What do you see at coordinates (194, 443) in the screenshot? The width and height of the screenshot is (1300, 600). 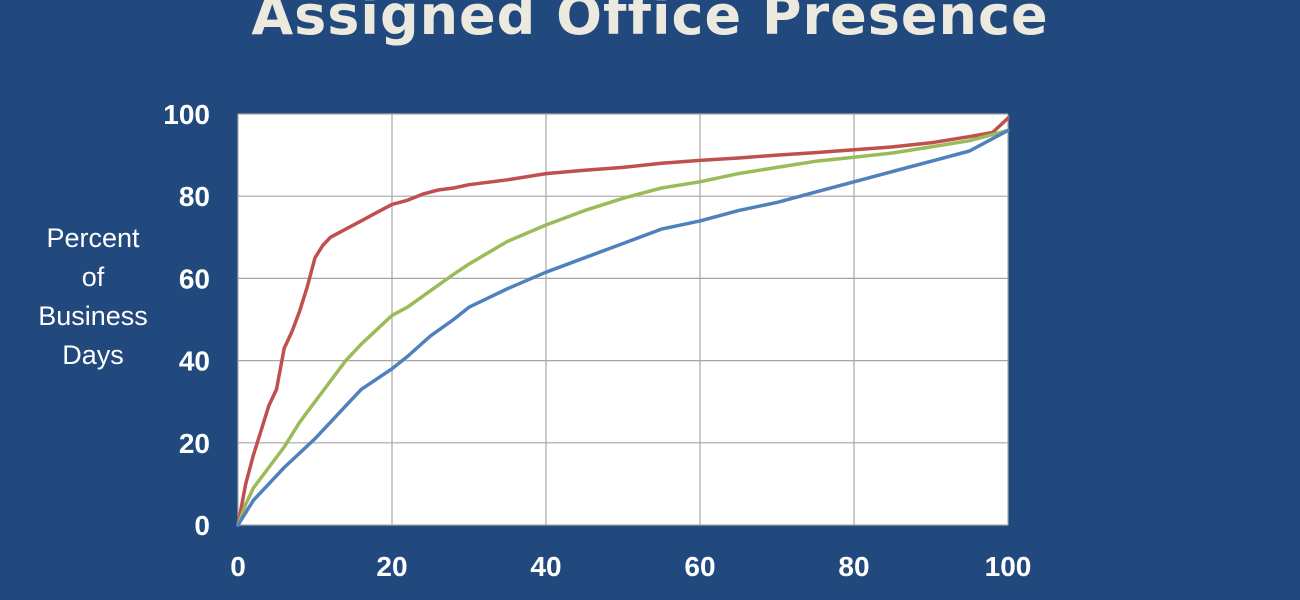 I see `y-tick-label: 20` at bounding box center [194, 443].